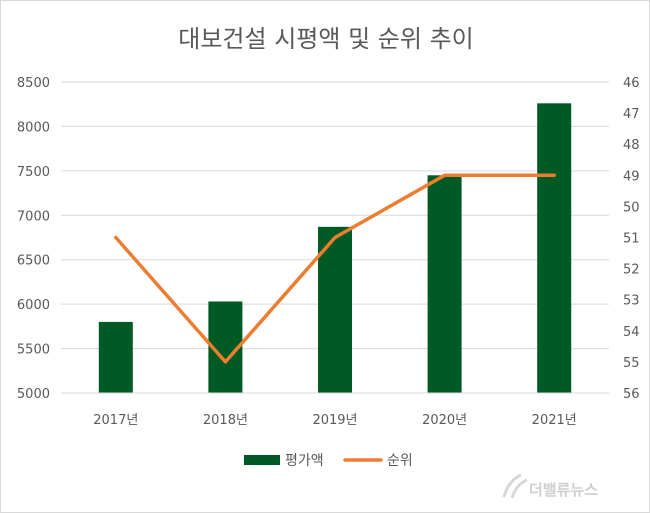  I want to click on right-tick-label: 55, so click(631, 363).